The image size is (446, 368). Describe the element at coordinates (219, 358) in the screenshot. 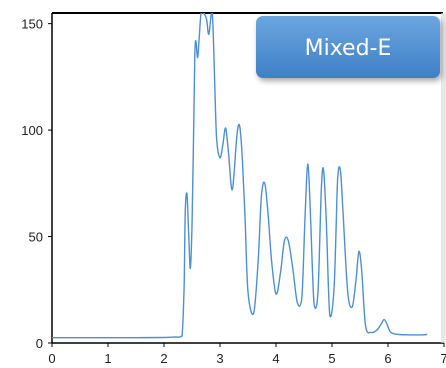

I see `x-tick-label: 3` at that location.